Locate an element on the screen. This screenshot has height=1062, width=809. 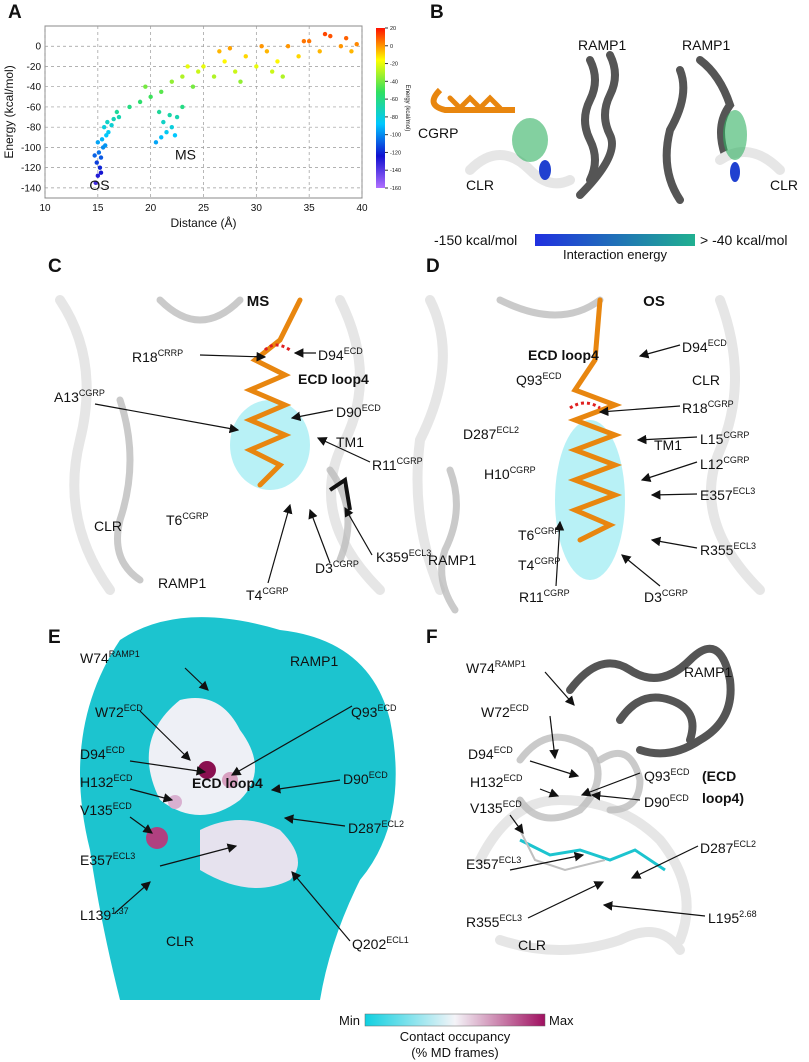
structure-label: RAMP1 is located at coordinates (706, 45).